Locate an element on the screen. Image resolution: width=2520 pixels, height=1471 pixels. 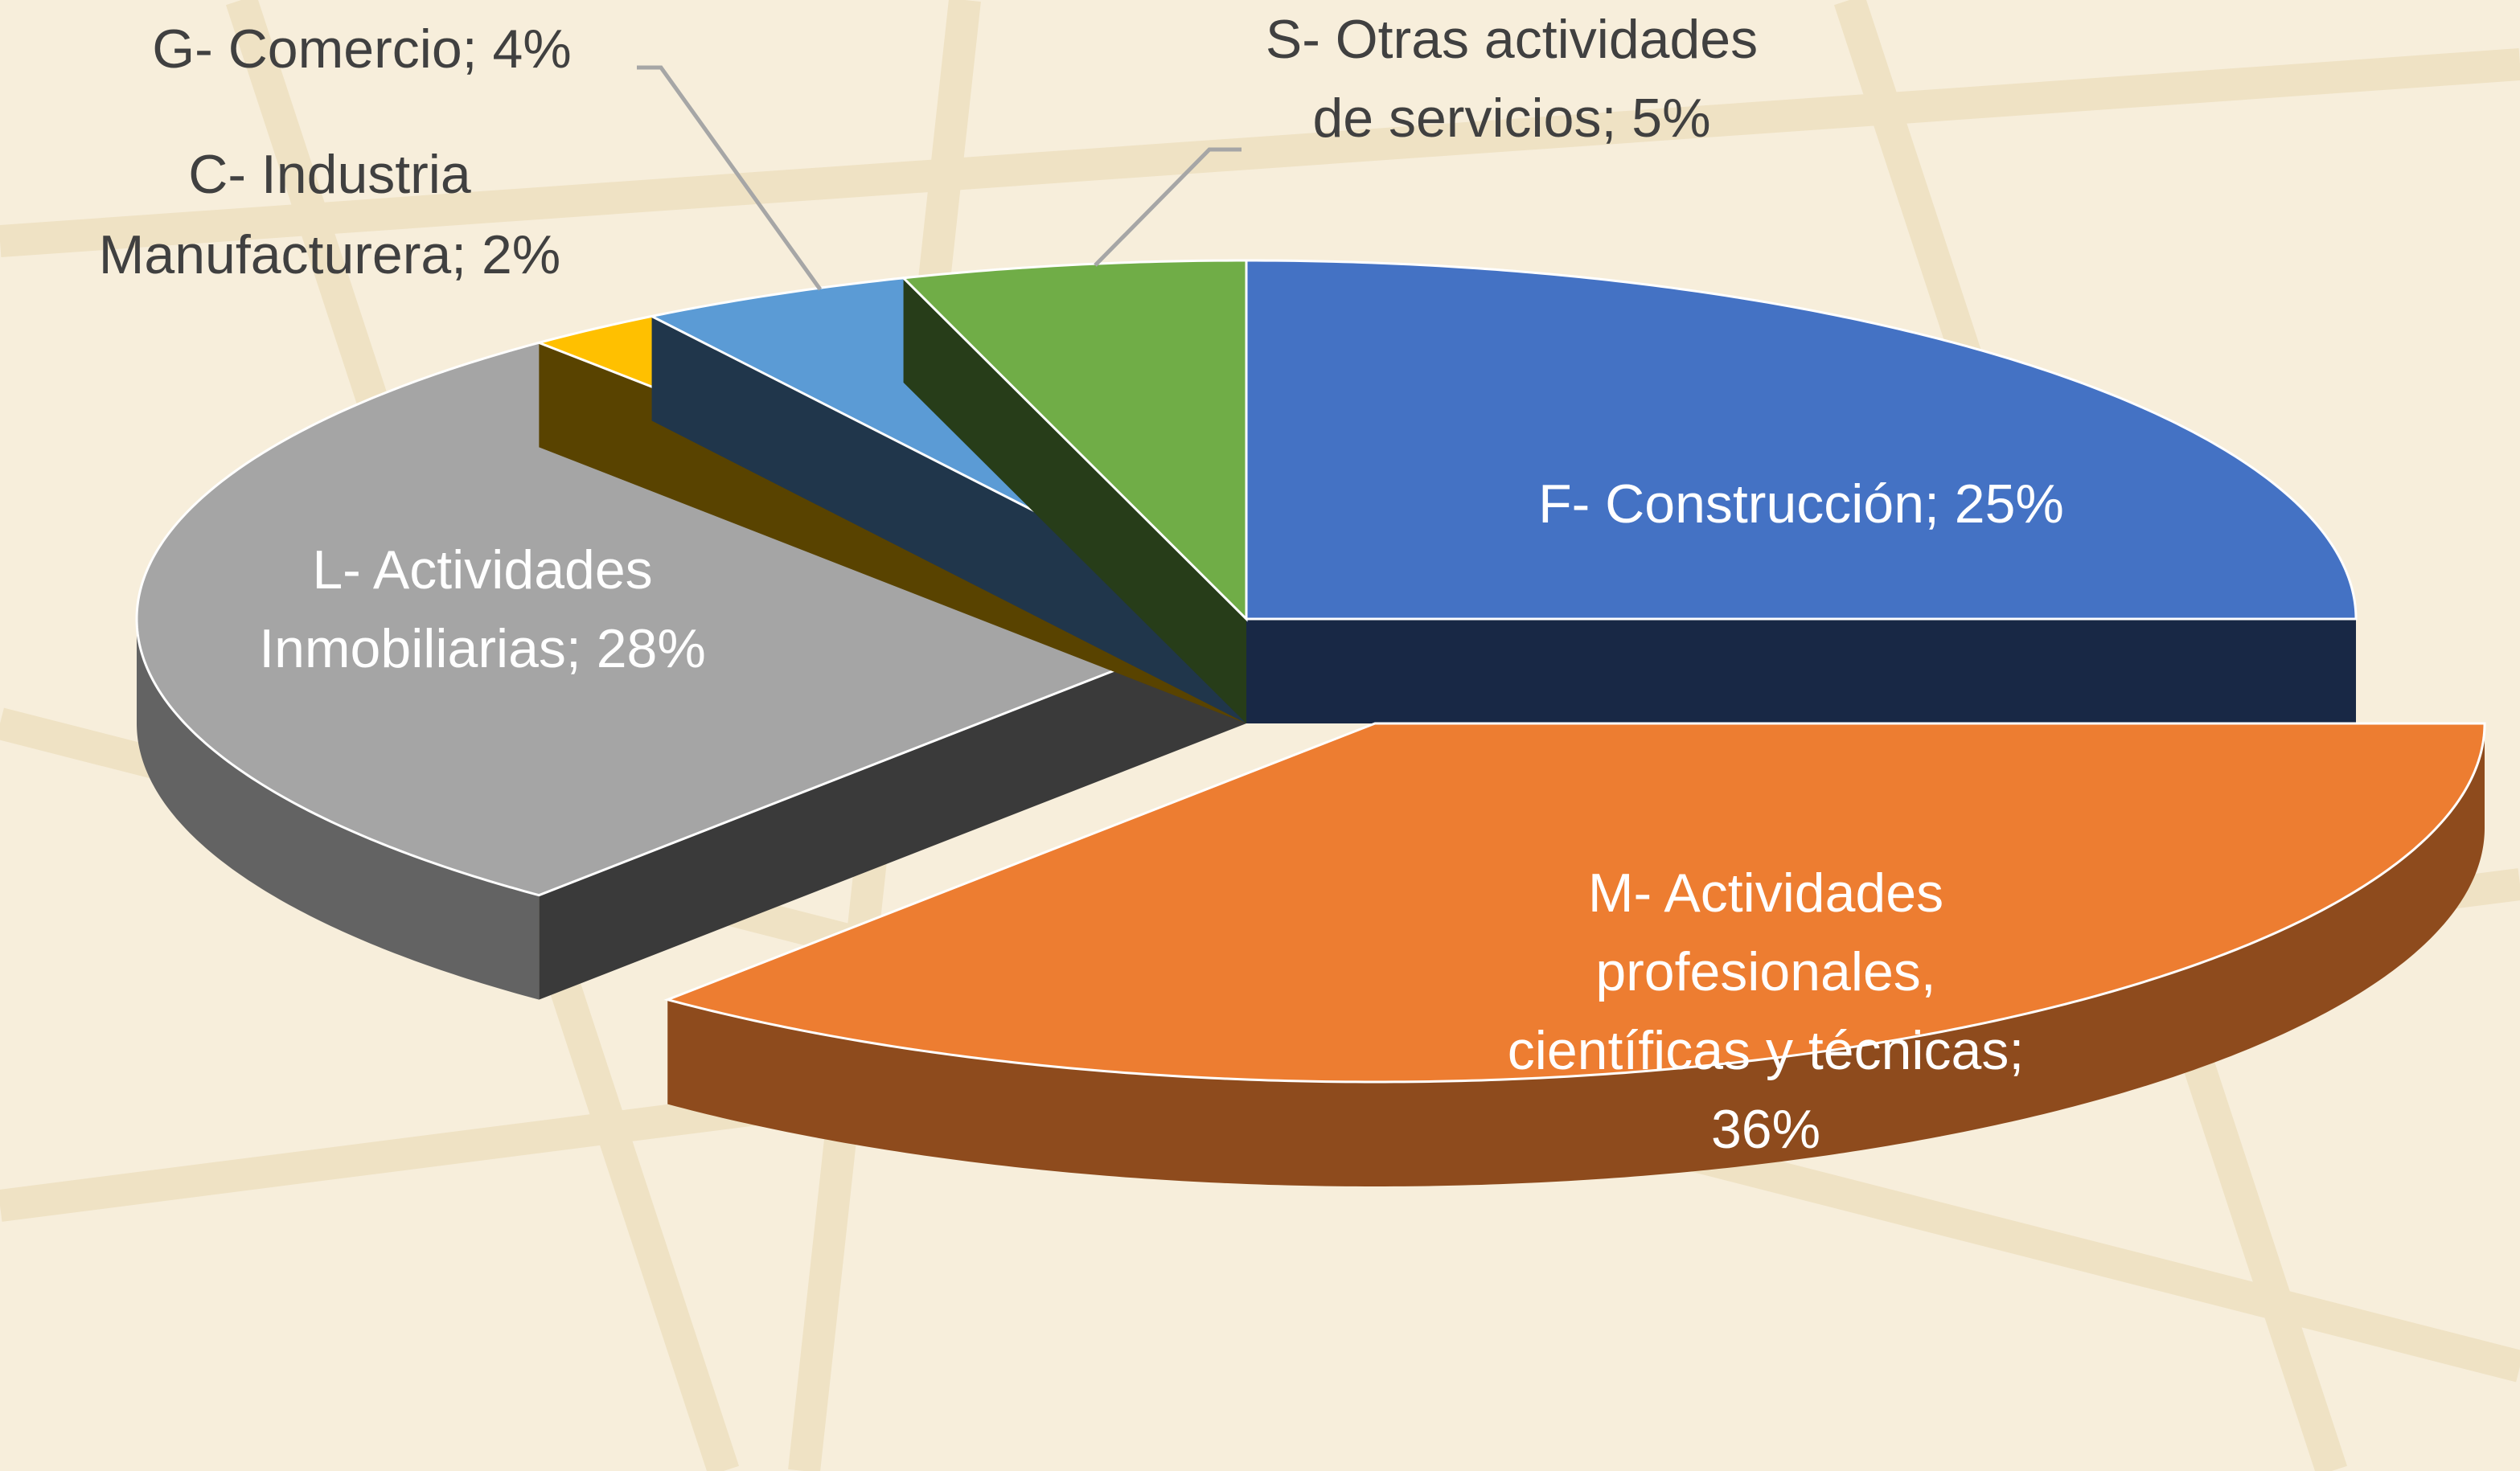
data-label: 36% is located at coordinates (1765, 1129).